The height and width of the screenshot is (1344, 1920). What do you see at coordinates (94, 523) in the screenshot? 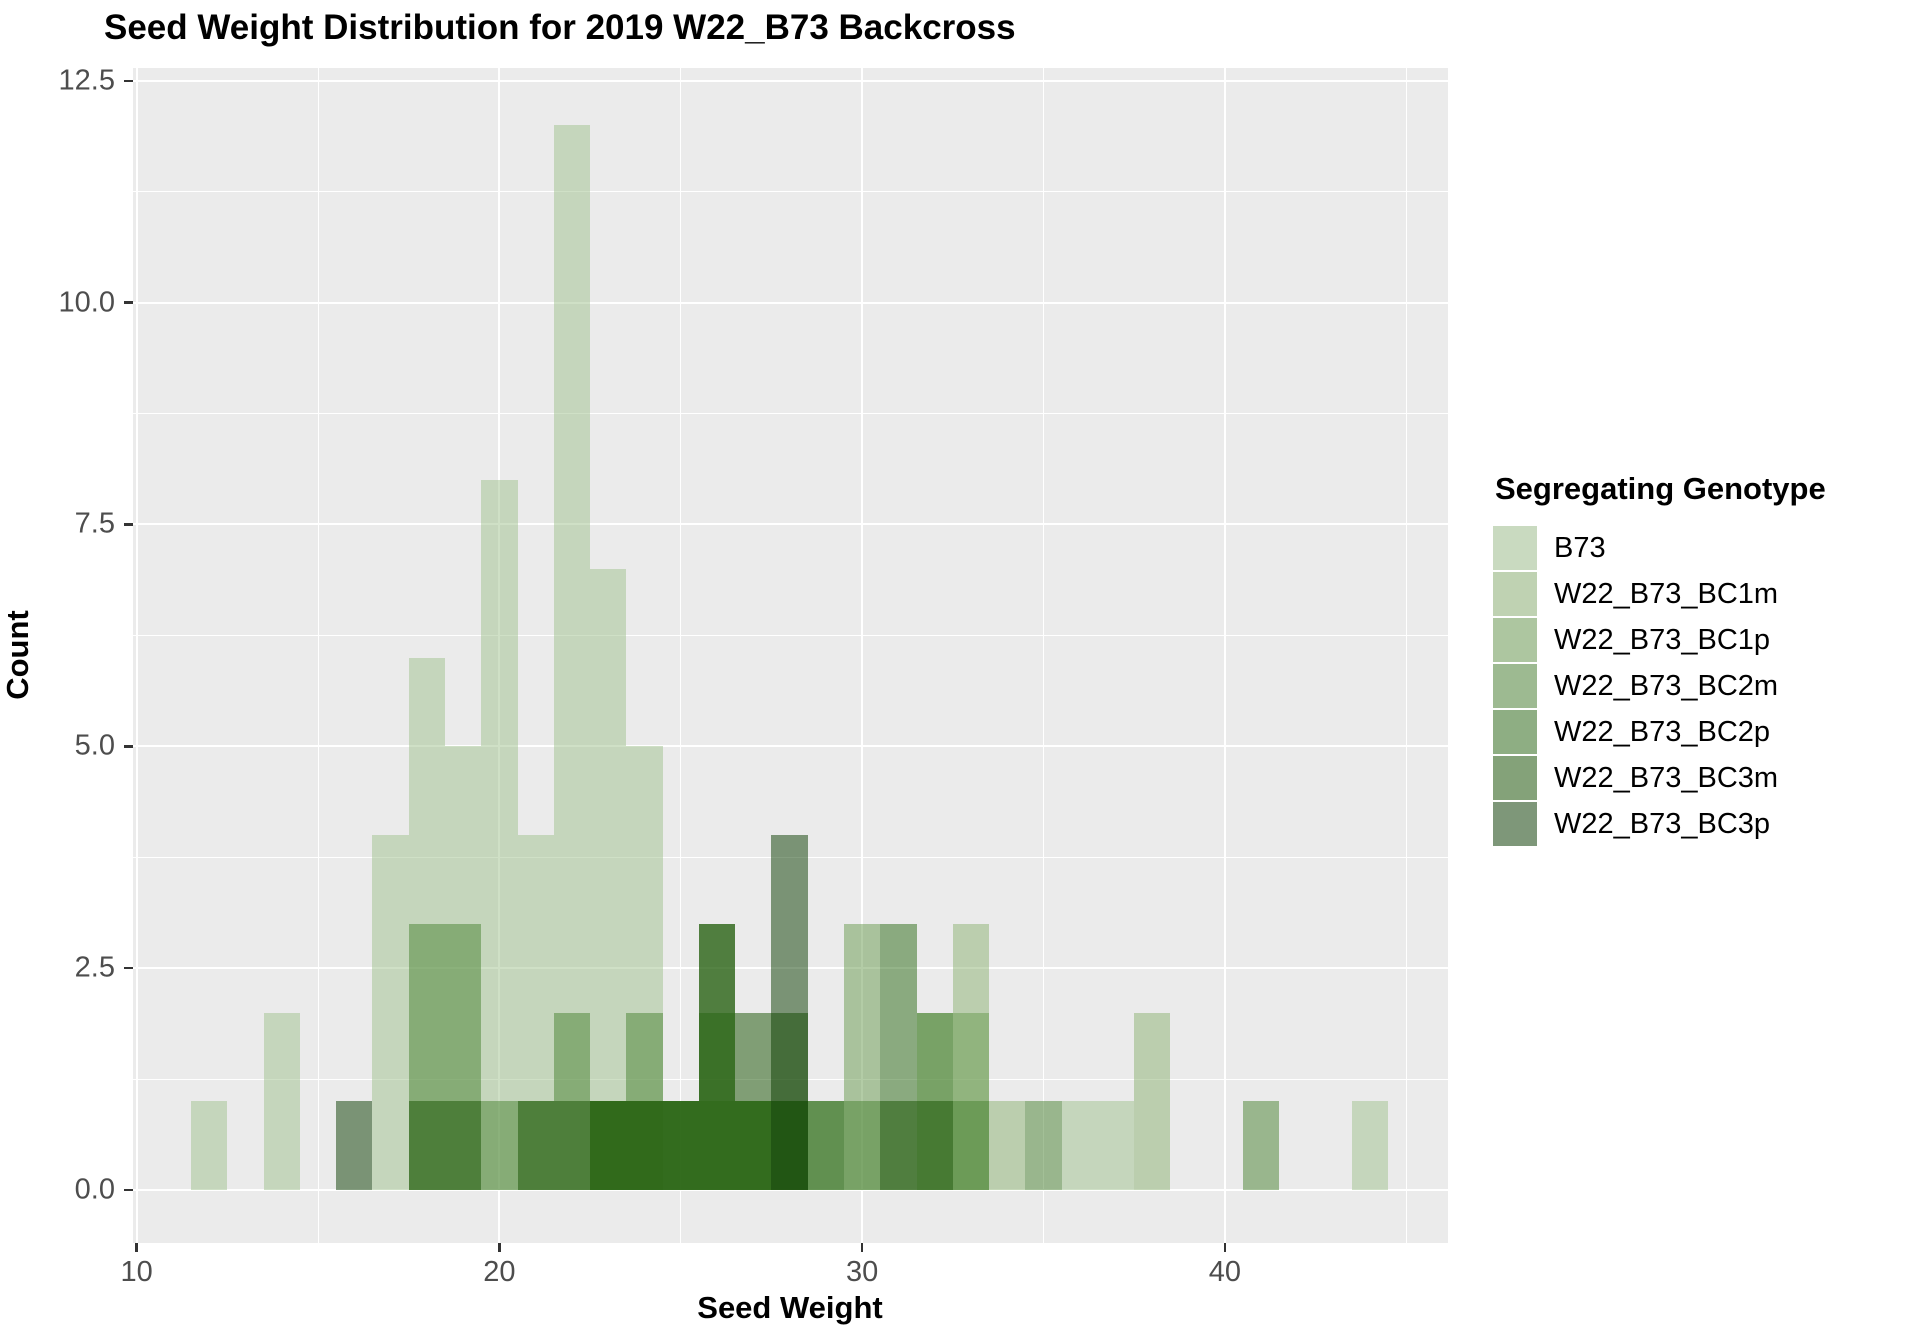
I see `y-tick-label: 7.5` at bounding box center [94, 523].